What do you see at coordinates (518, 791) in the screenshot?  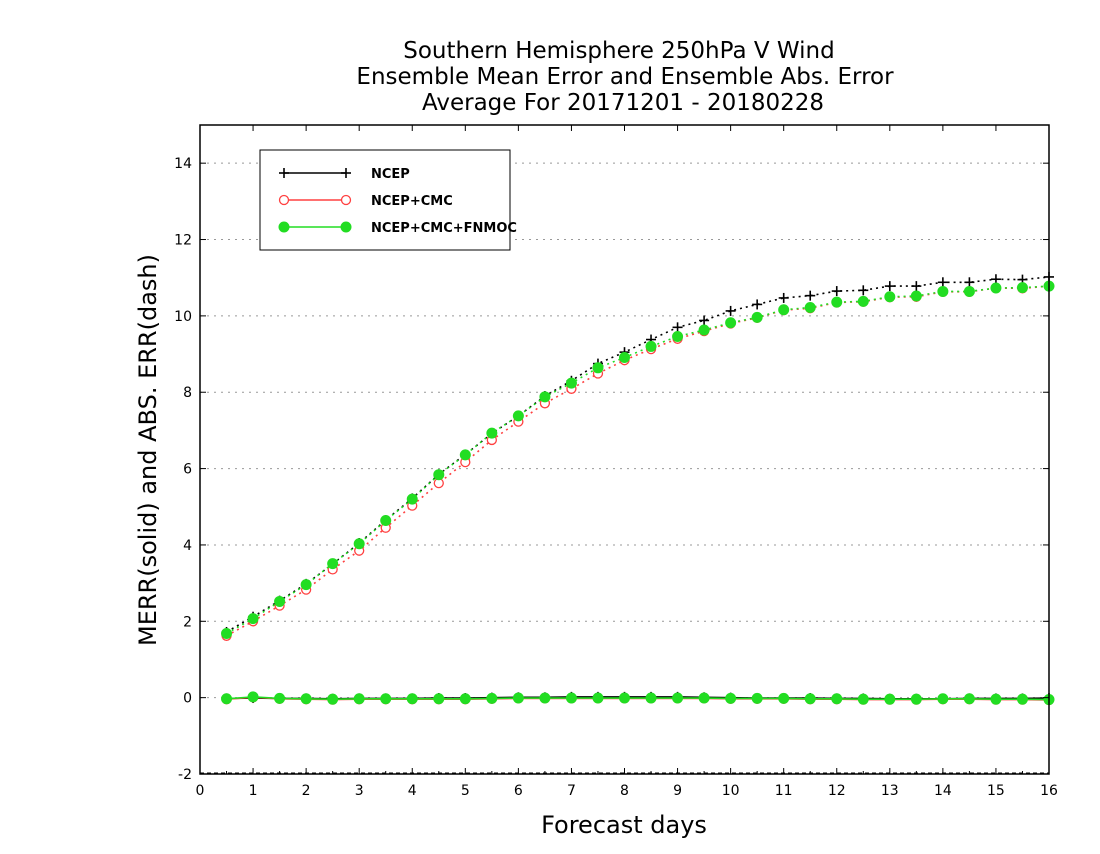 I see `x-tick-label: 6` at bounding box center [518, 791].